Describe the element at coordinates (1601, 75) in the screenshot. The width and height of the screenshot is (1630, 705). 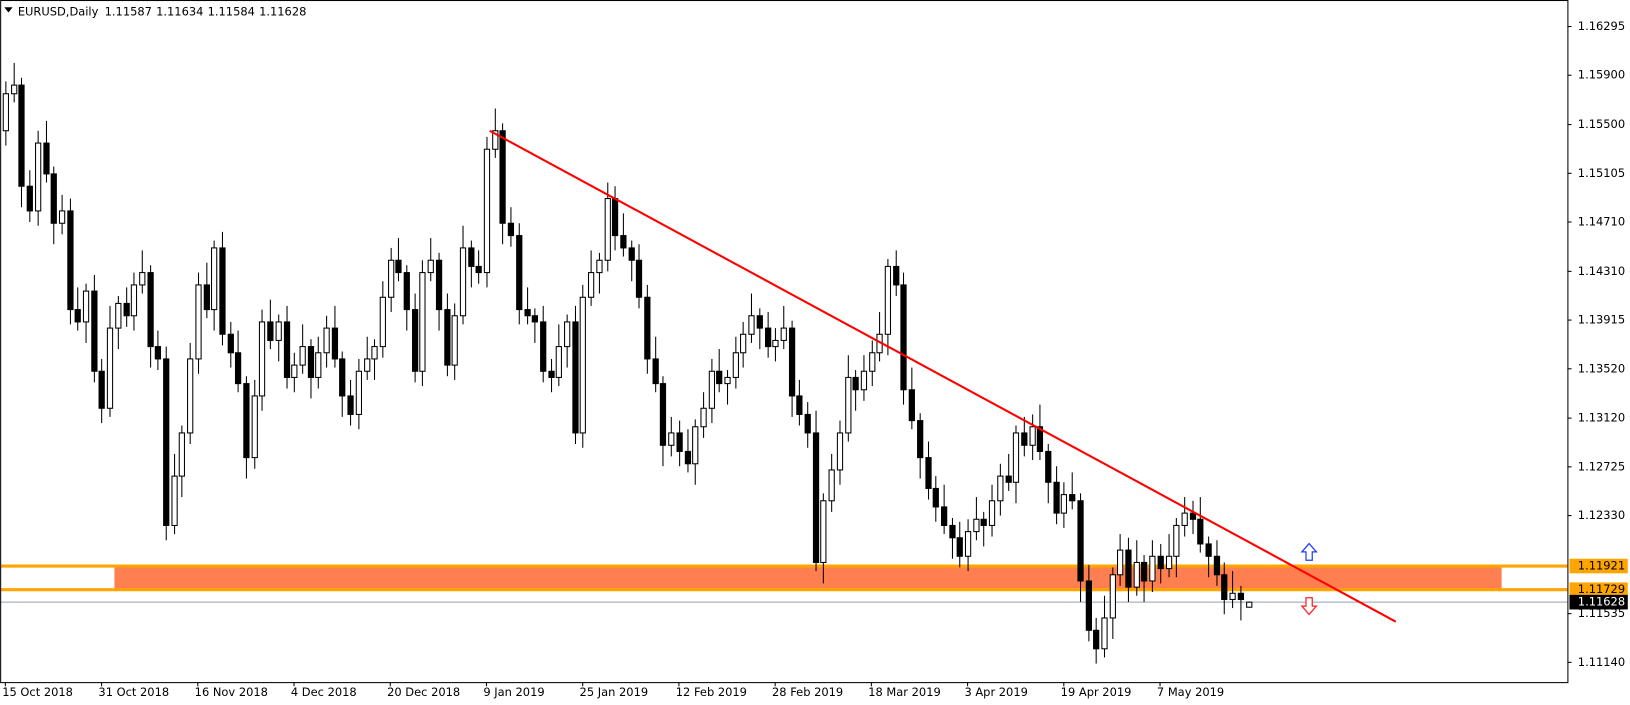
I see `y-tick-label: 1.15900` at that location.